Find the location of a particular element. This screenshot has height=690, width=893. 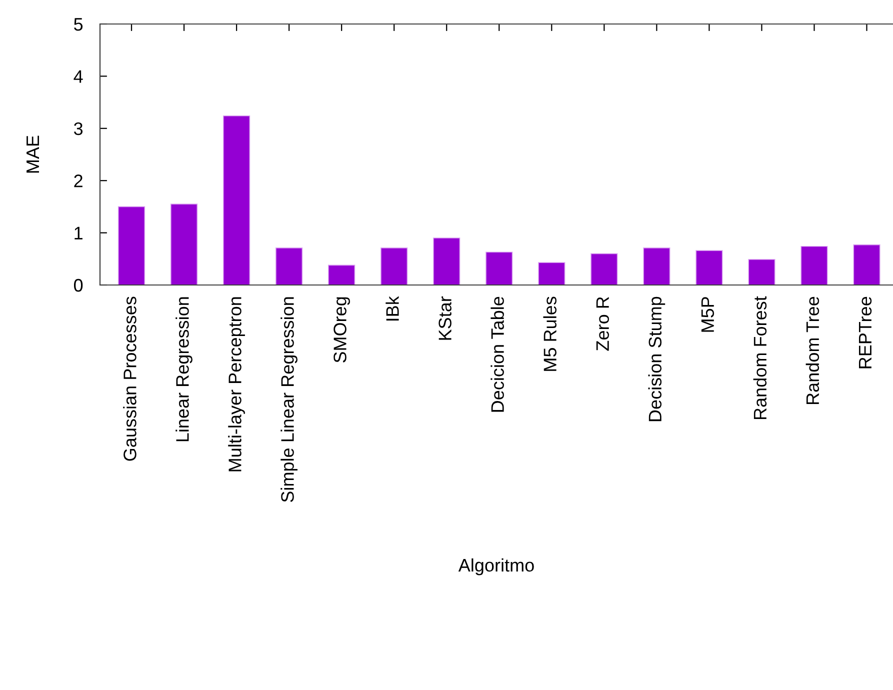

y-tick-label: 0 is located at coordinates (78, 285).